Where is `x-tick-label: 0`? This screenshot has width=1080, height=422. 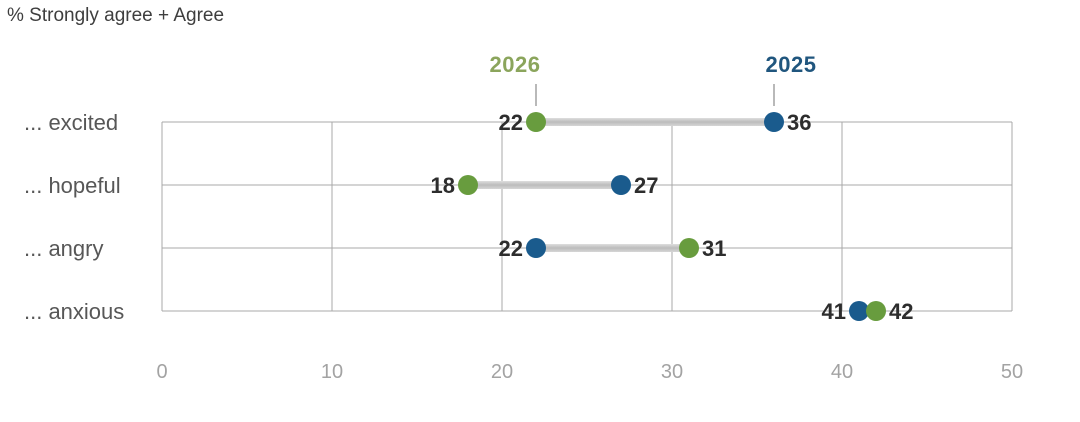 x-tick-label: 0 is located at coordinates (161, 372).